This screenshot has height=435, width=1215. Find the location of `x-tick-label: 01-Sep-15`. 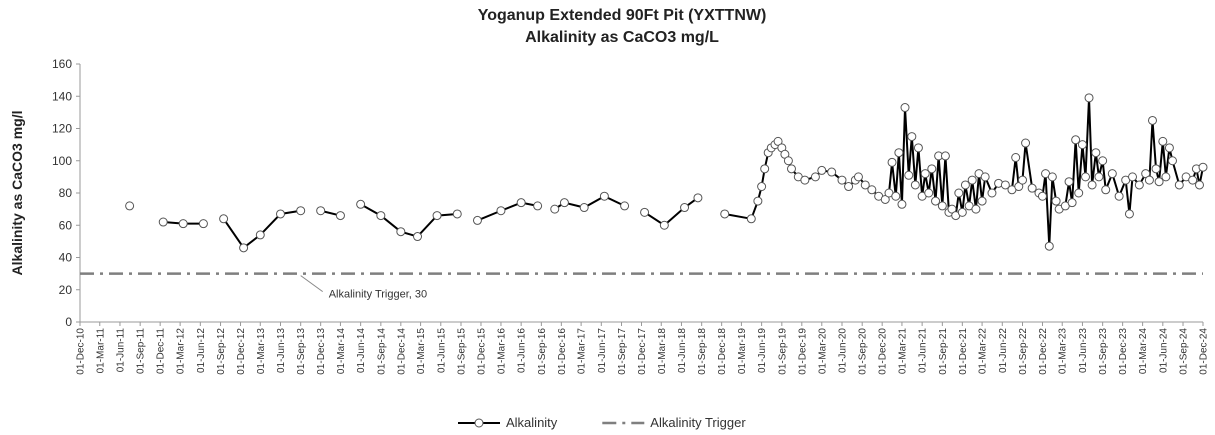

x-tick-label: 01-Sep-15 is located at coordinates (461, 351).